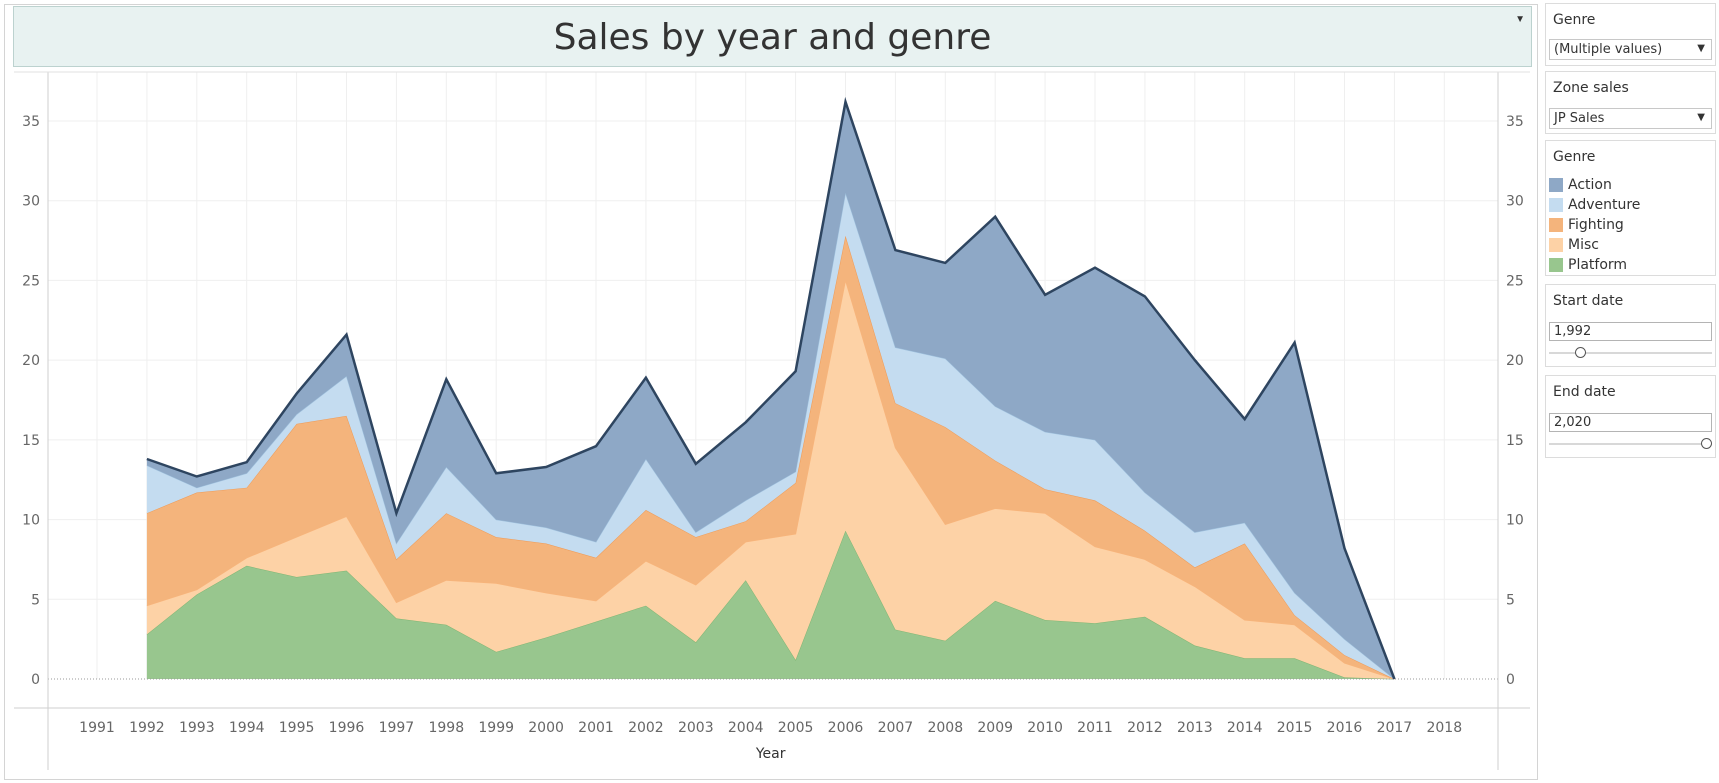 The width and height of the screenshot is (1719, 783). What do you see at coordinates (446, 728) in the screenshot?
I see `x-tick-label: 1998` at bounding box center [446, 728].